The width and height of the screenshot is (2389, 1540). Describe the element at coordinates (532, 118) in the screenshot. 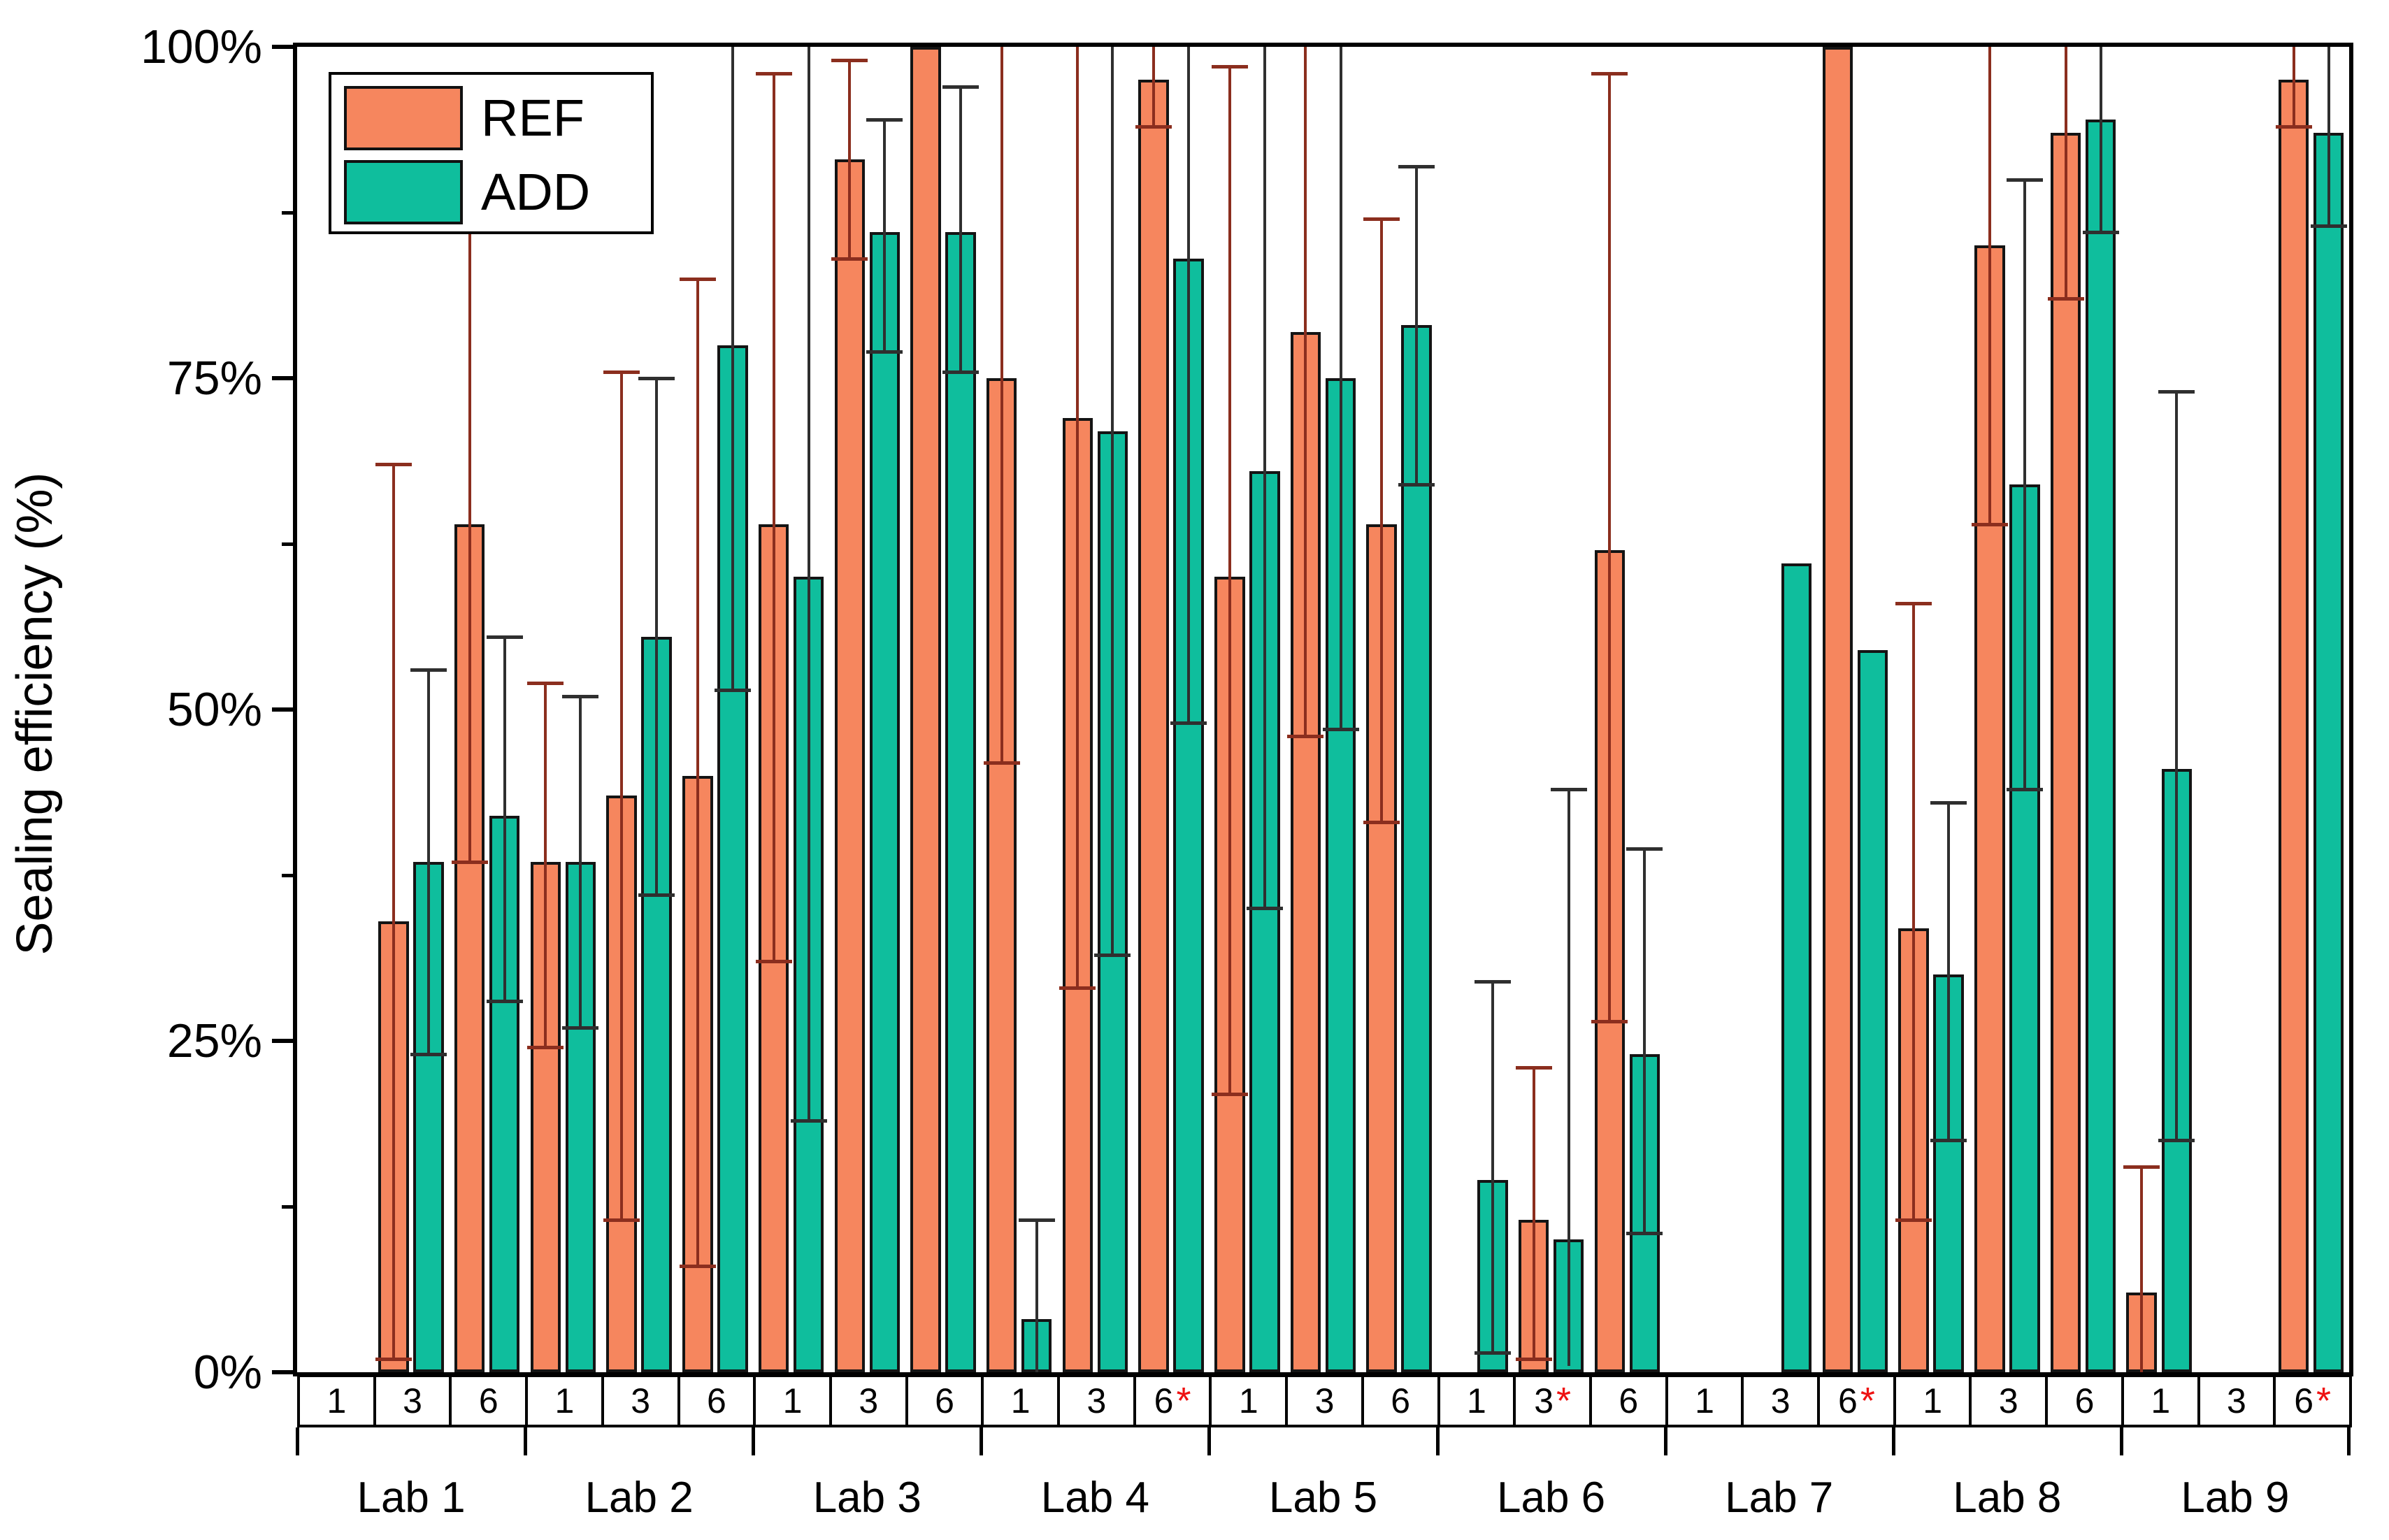

I see `legend-label-ref: REF` at that location.